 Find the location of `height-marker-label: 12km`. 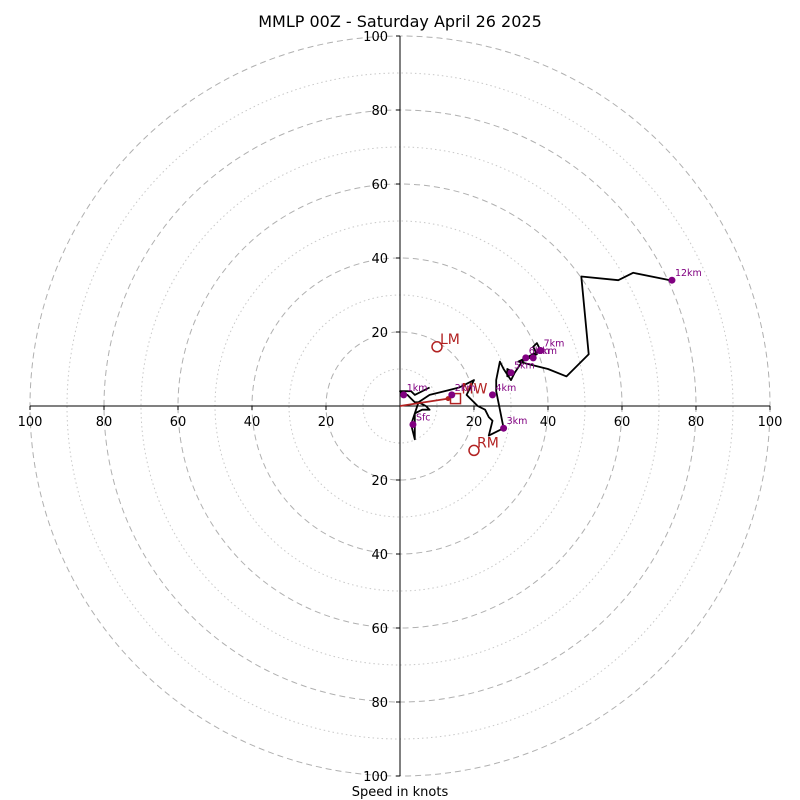

height-marker-label: 12km is located at coordinates (688, 273).